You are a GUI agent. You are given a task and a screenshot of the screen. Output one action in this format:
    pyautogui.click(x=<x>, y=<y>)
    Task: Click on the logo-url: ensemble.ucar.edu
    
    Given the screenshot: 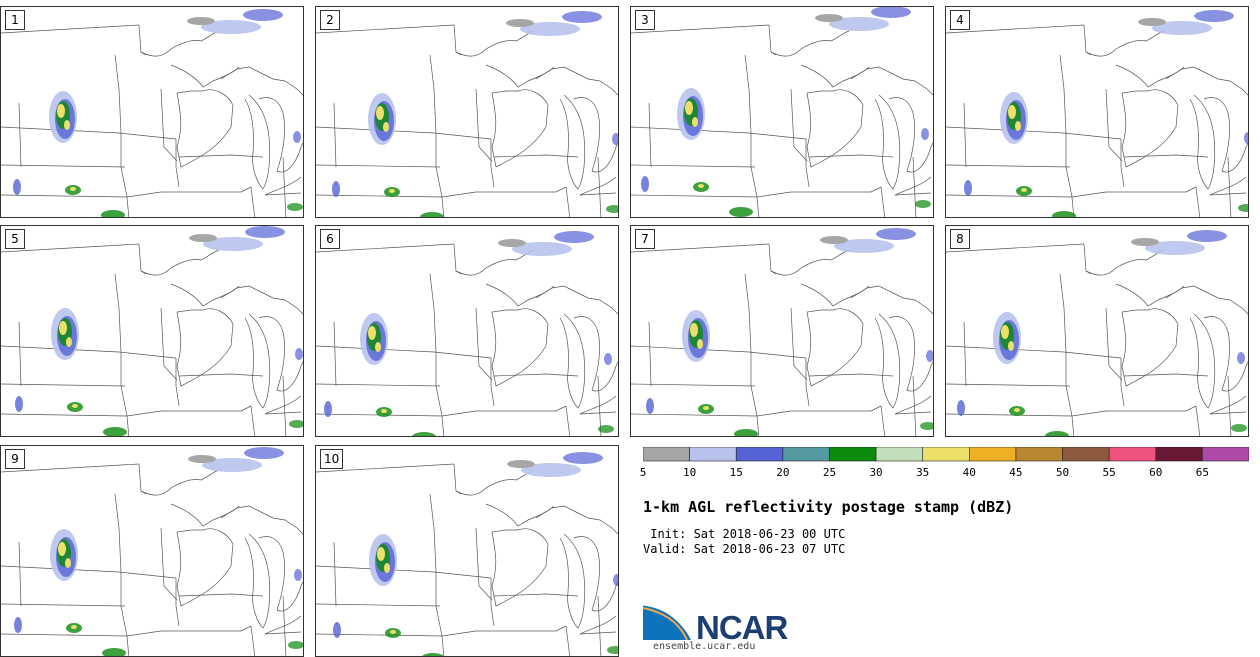 What is the action you would take?
    pyautogui.click(x=704, y=646)
    